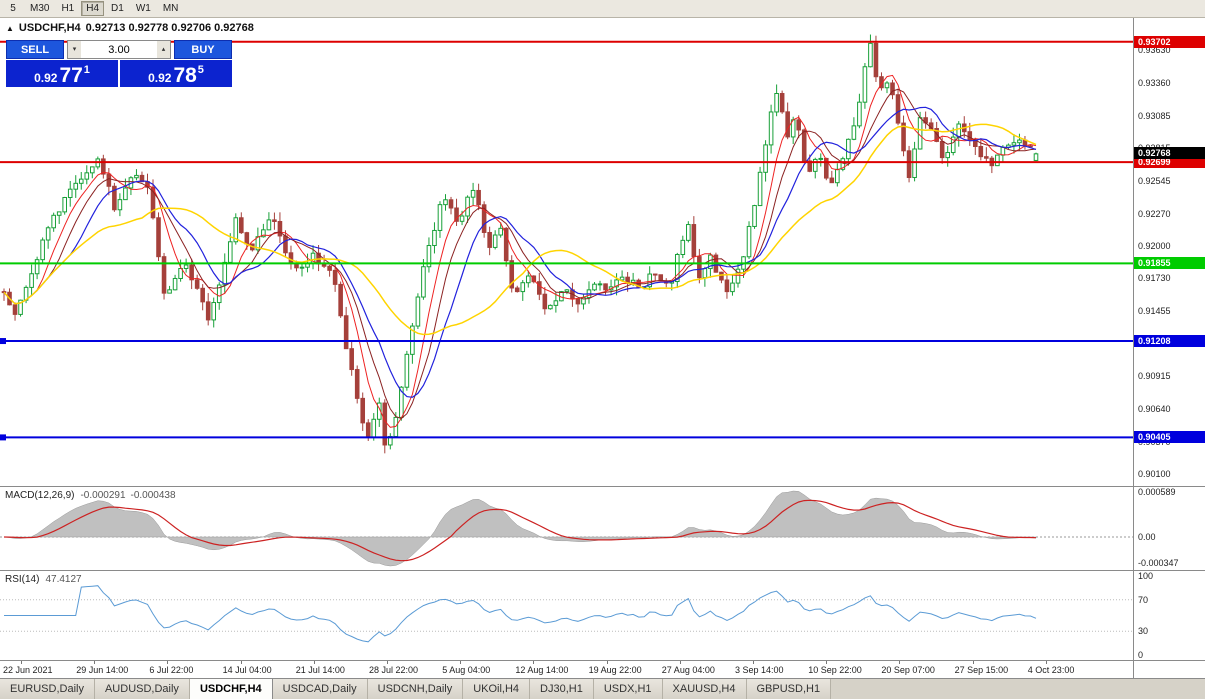  What do you see at coordinates (171, 8) in the screenshot?
I see `timeframe-button-mn: MN` at bounding box center [171, 8].